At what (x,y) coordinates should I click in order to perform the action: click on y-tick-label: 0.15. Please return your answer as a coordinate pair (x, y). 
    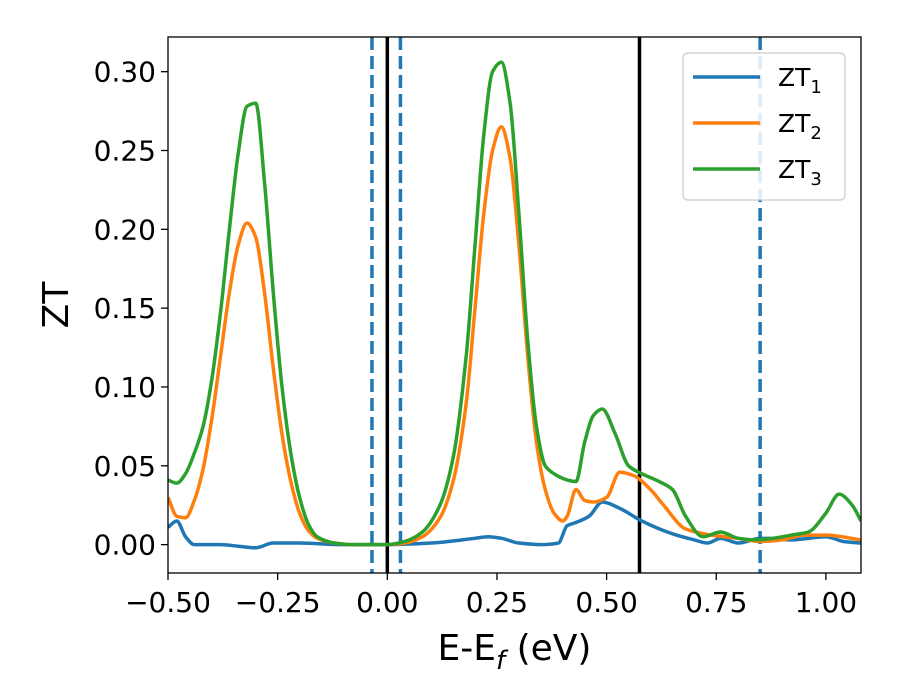
    Looking at the image, I should click on (125, 308).